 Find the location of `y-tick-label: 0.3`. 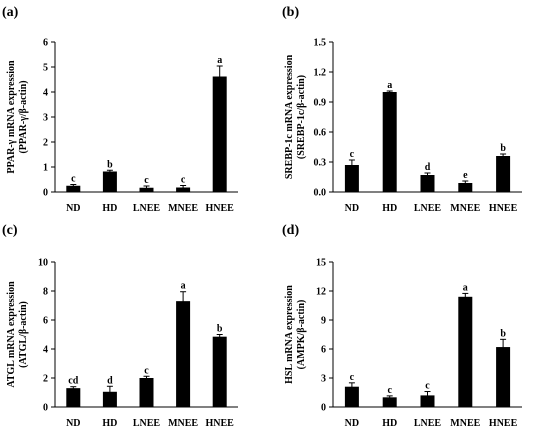

y-tick-label: 0.3 is located at coordinates (320, 163).